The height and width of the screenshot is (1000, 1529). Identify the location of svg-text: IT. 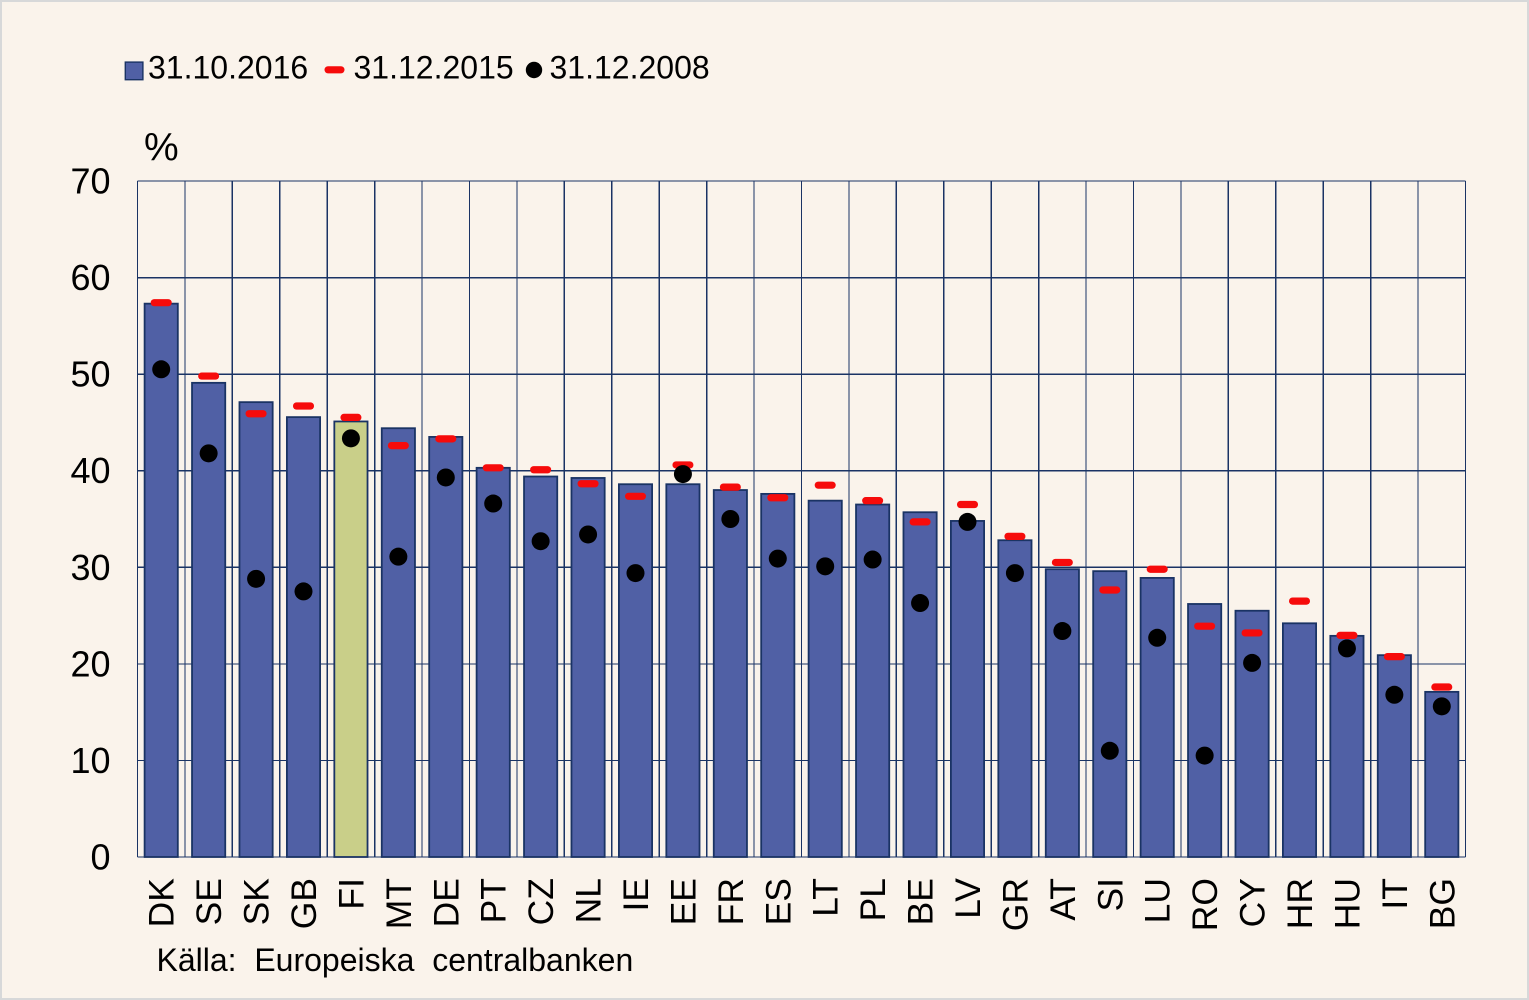
(1395, 894).